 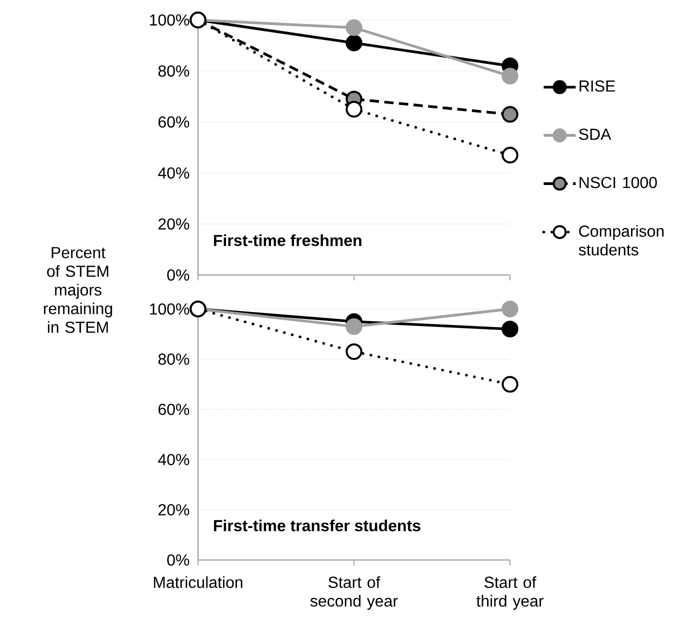 What do you see at coordinates (198, 582) in the screenshot?
I see `x-tick-label: Matriculation` at bounding box center [198, 582].